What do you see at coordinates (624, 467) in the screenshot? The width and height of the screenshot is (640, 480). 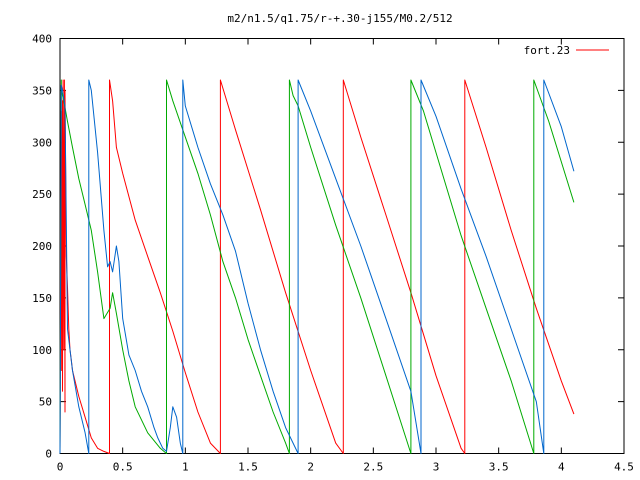 I see `x-tick-label: 4.5` at bounding box center [624, 467].